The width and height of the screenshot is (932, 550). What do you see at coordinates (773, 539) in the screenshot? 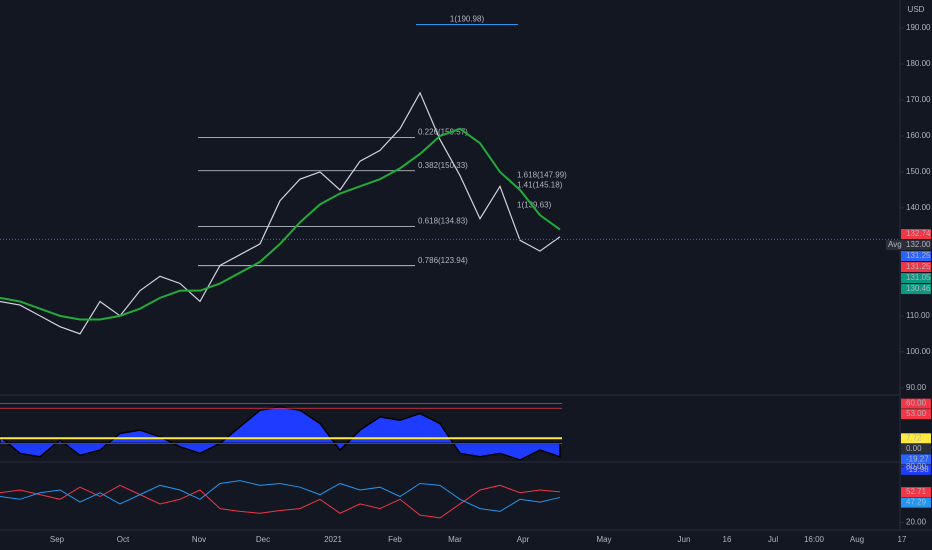
I see `x-tick-label: Jul` at bounding box center [773, 539].